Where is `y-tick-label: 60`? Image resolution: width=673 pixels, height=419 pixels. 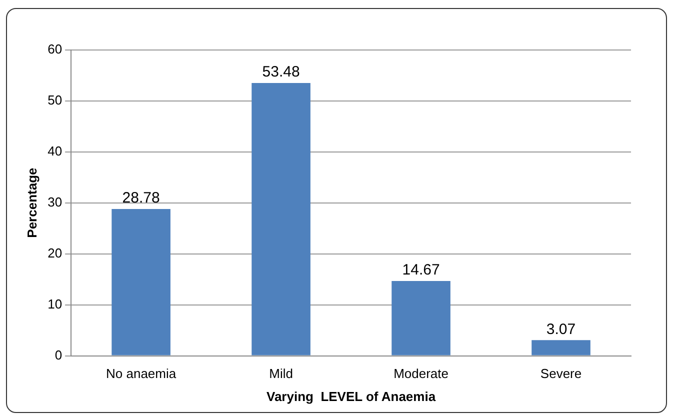 y-tick-label: 60 is located at coordinates (55, 48).